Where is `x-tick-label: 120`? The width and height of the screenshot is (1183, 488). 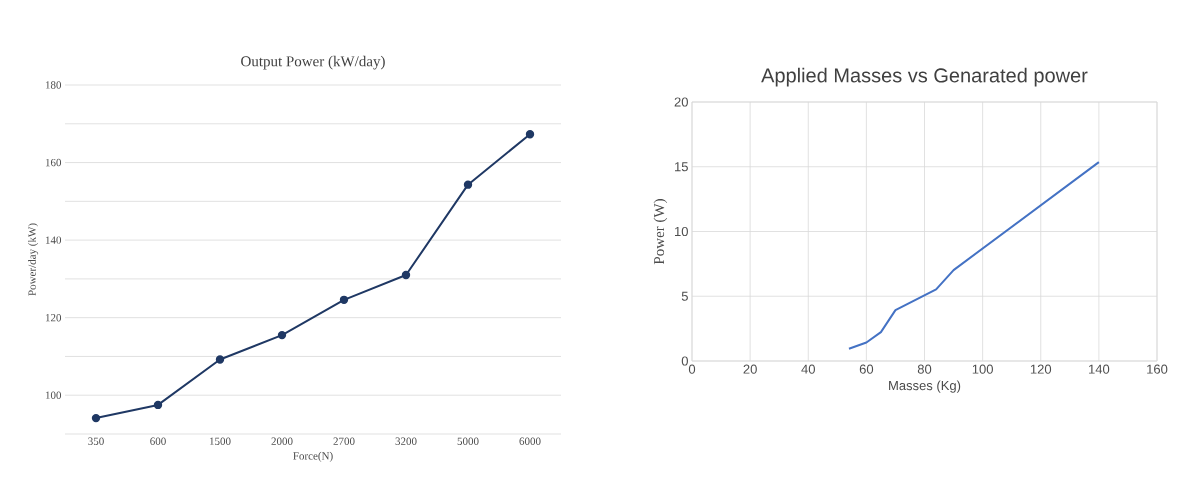 x-tick-label: 120 is located at coordinates (1041, 369).